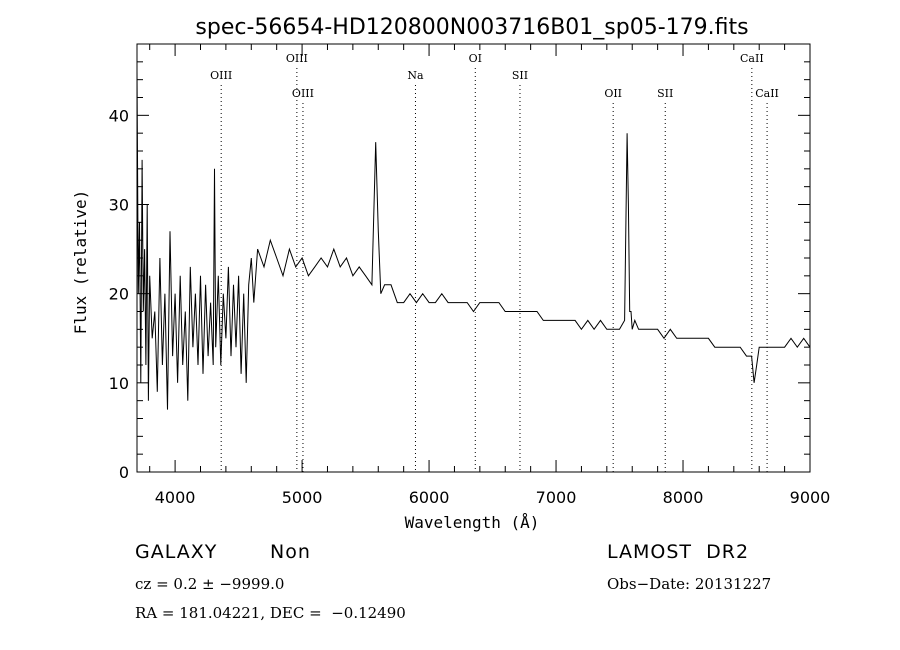 The height and width of the screenshot is (650, 900). Describe the element at coordinates (119, 205) in the screenshot. I see `y-tick-label: 30` at that location.